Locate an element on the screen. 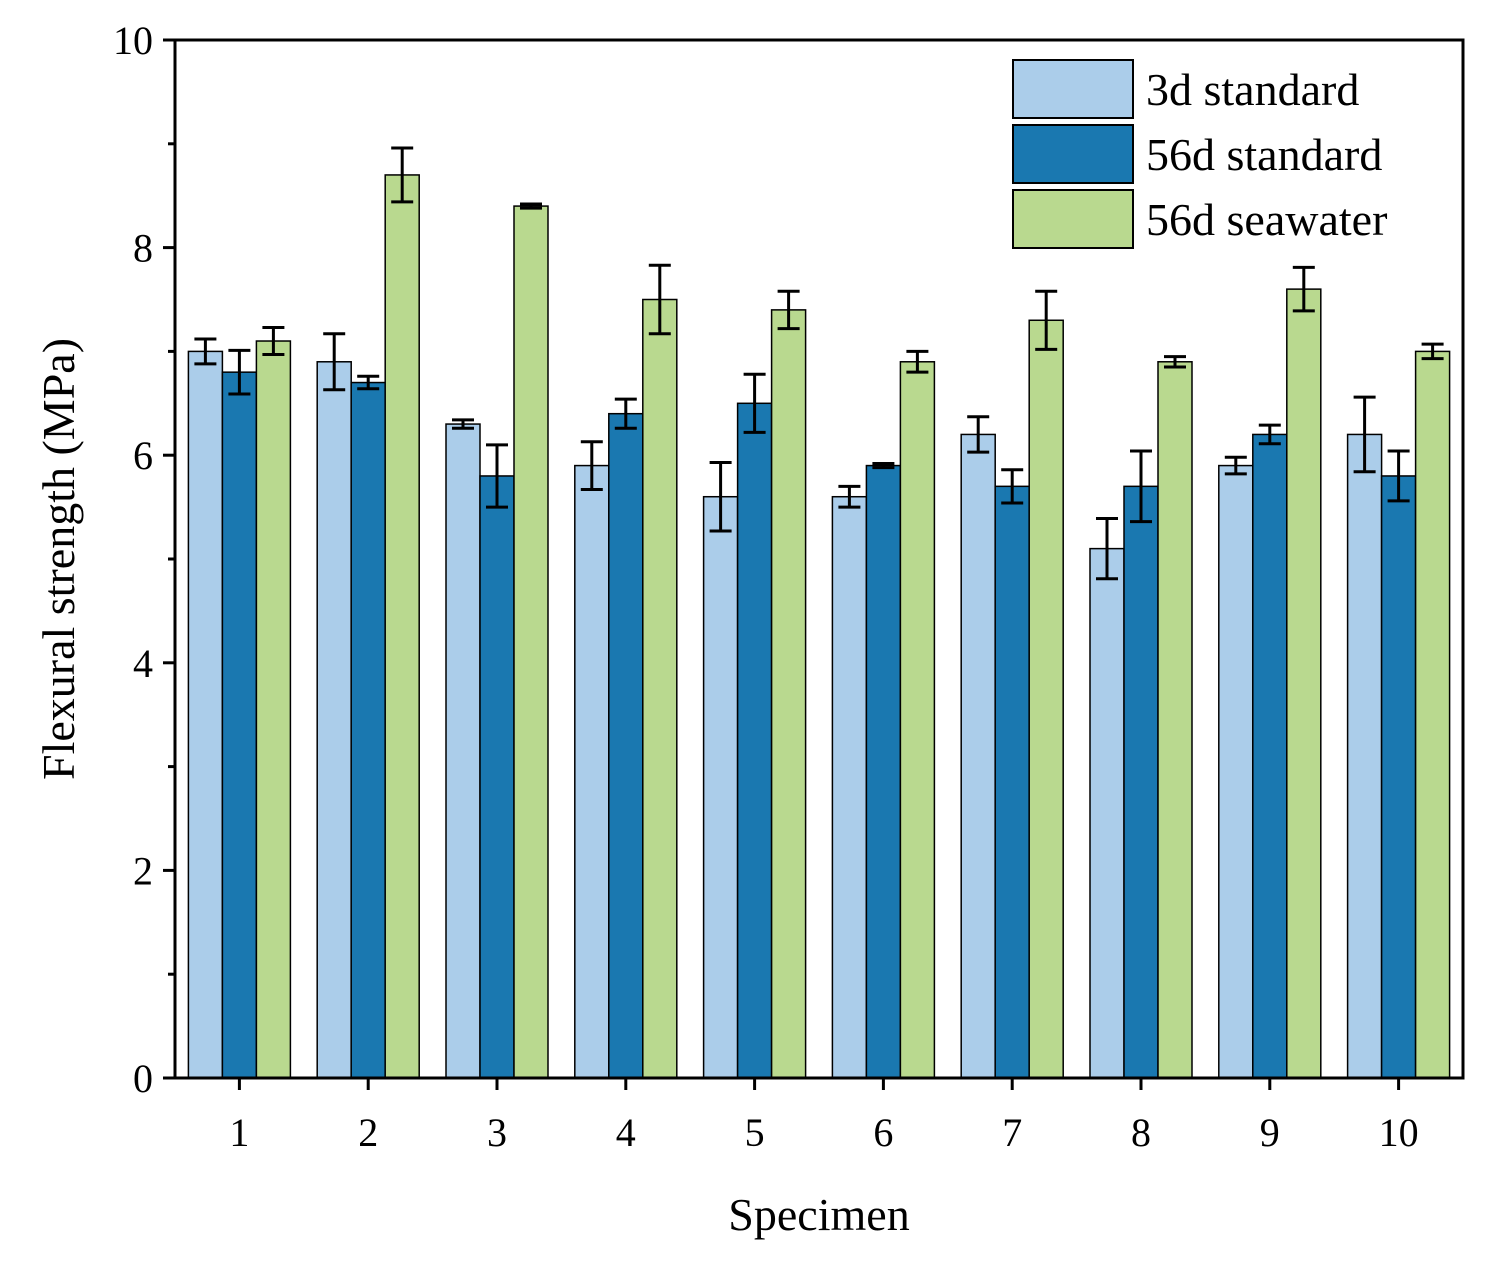  y-tick-label: 0 is located at coordinates (143, 1078).